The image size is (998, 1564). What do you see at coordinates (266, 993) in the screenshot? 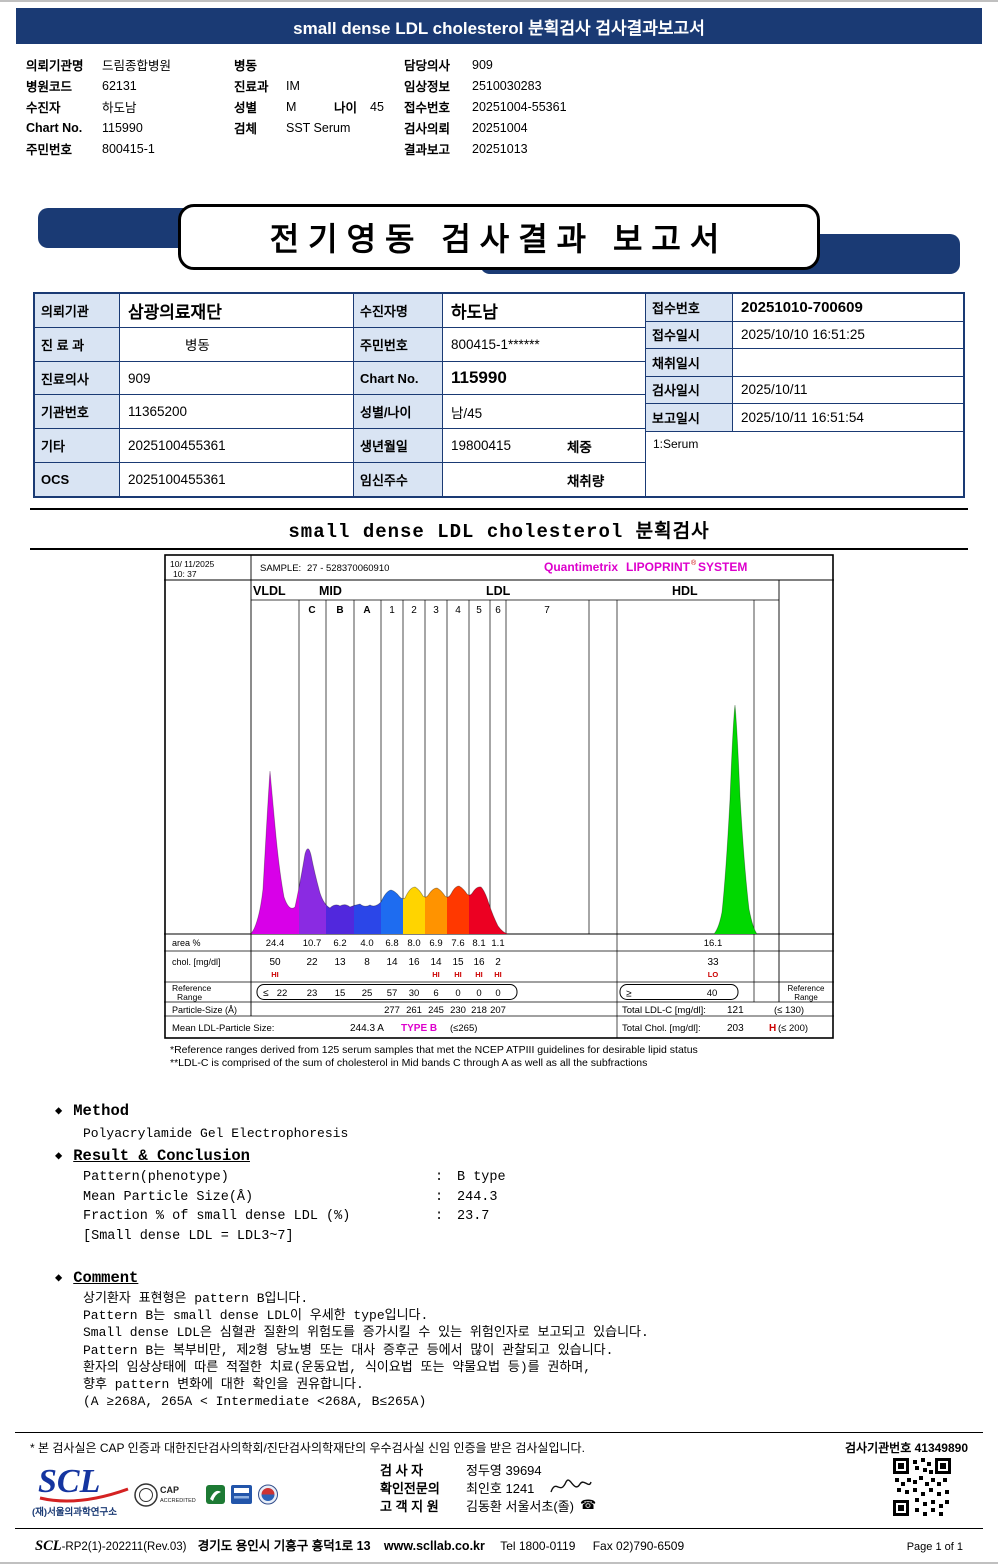
I see `ref-le-sign: ≤` at bounding box center [266, 993].